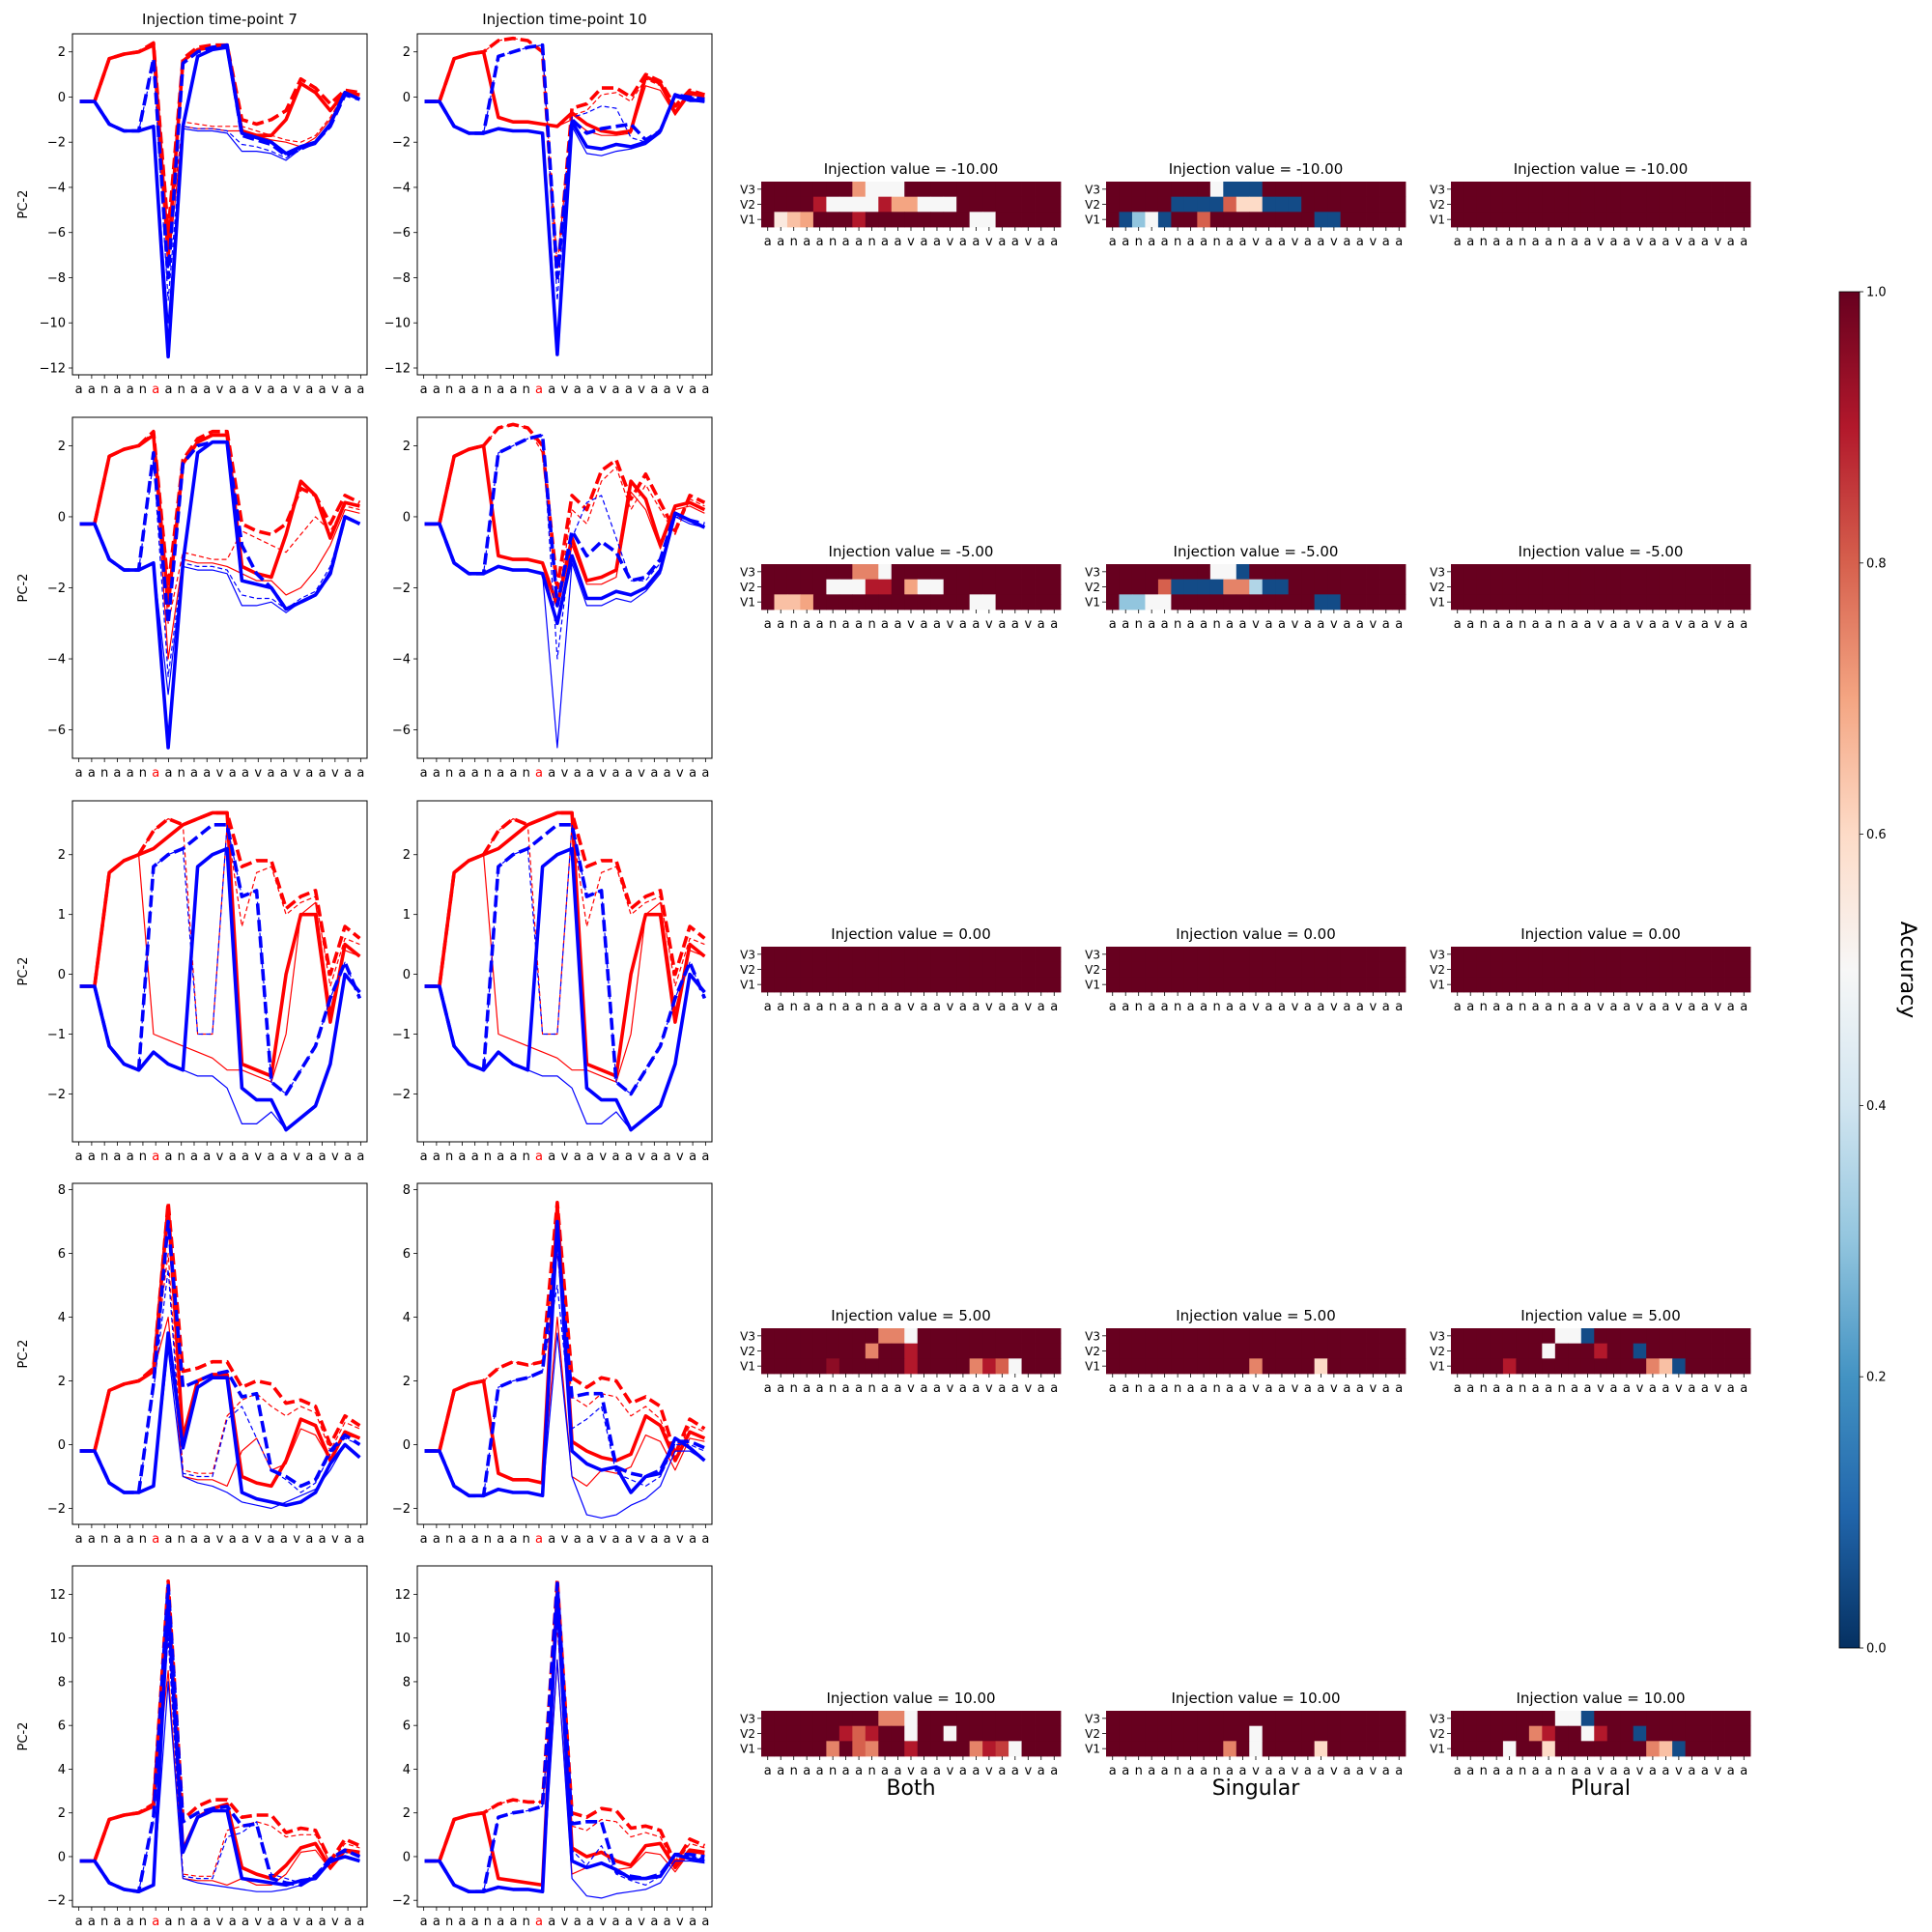  I want to click on line-r2-c1-series-blue-dashed-thin, so click(564, 959).